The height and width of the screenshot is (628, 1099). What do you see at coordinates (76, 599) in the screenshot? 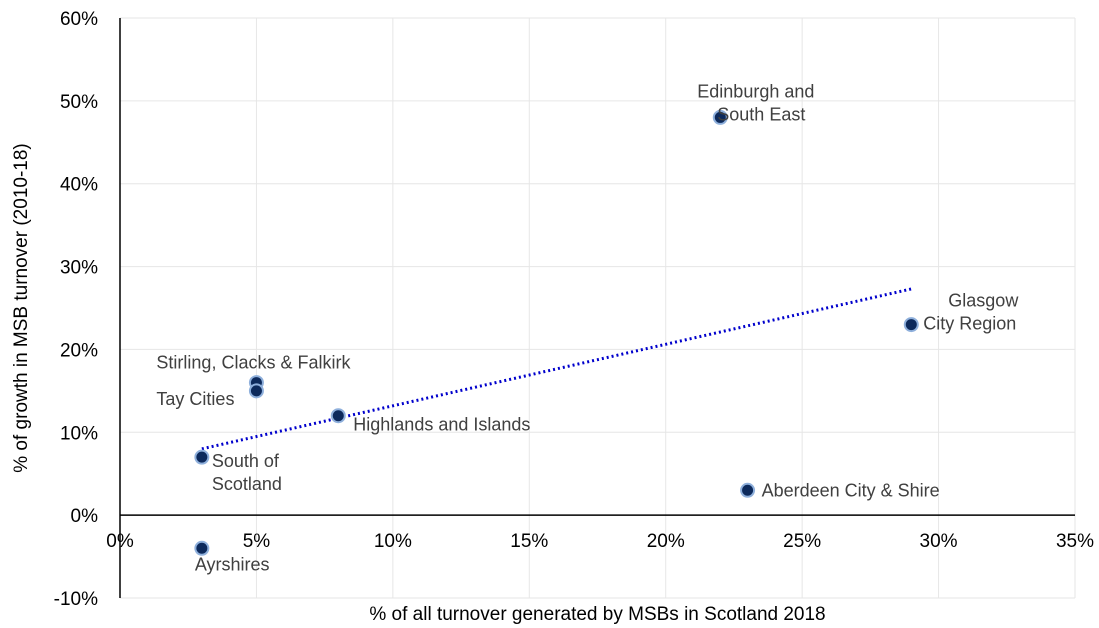
I see `y-tick-label: -10%` at bounding box center [76, 599].